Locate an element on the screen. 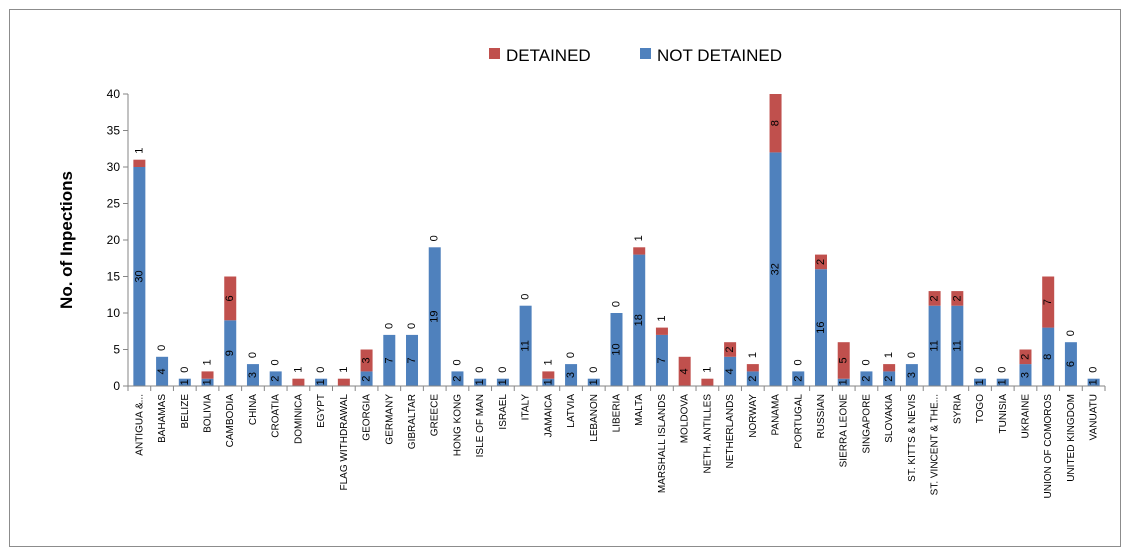 The image size is (1131, 555). data-label-detained-dominica: 1 is located at coordinates (298, 370).